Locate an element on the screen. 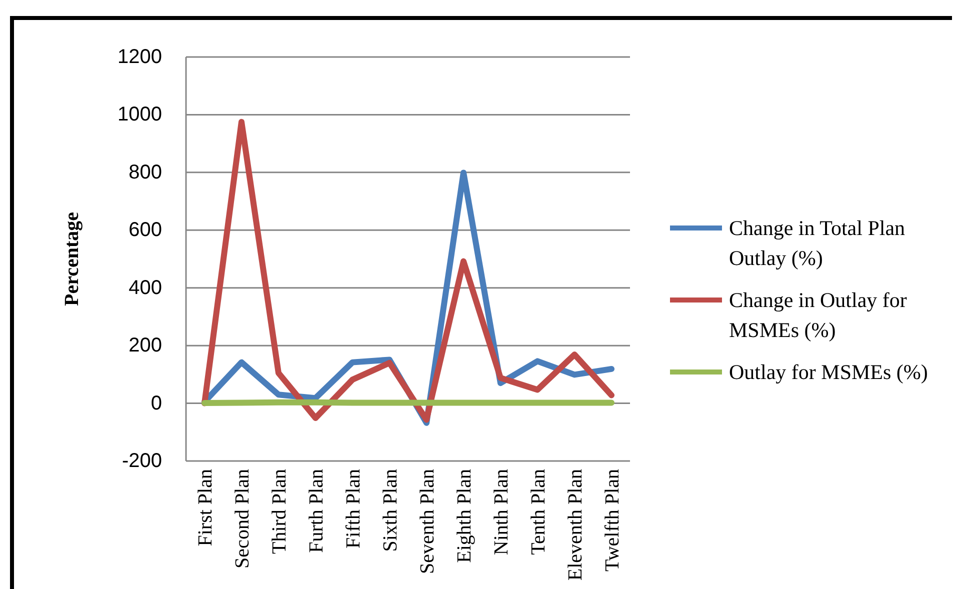 This screenshot has width=960, height=589. y-tick-label: 400 is located at coordinates (145, 287).